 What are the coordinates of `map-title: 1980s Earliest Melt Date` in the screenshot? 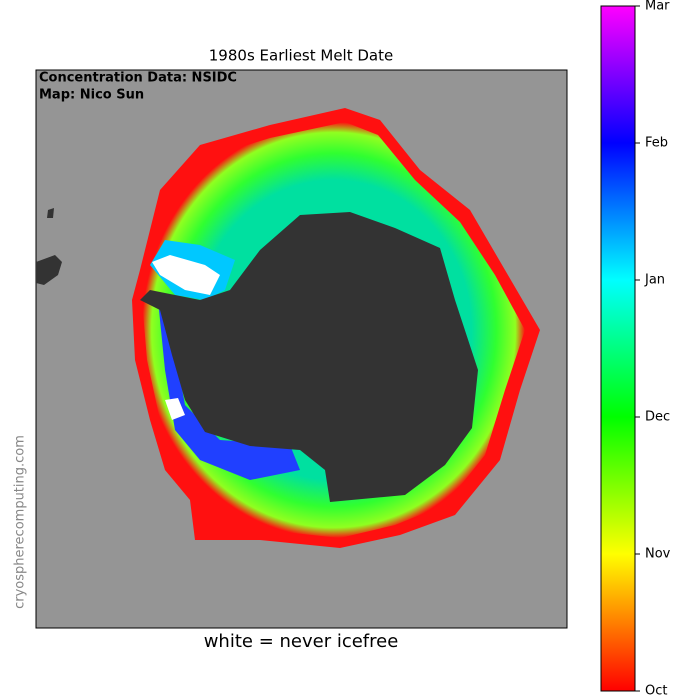 It's located at (301, 56).